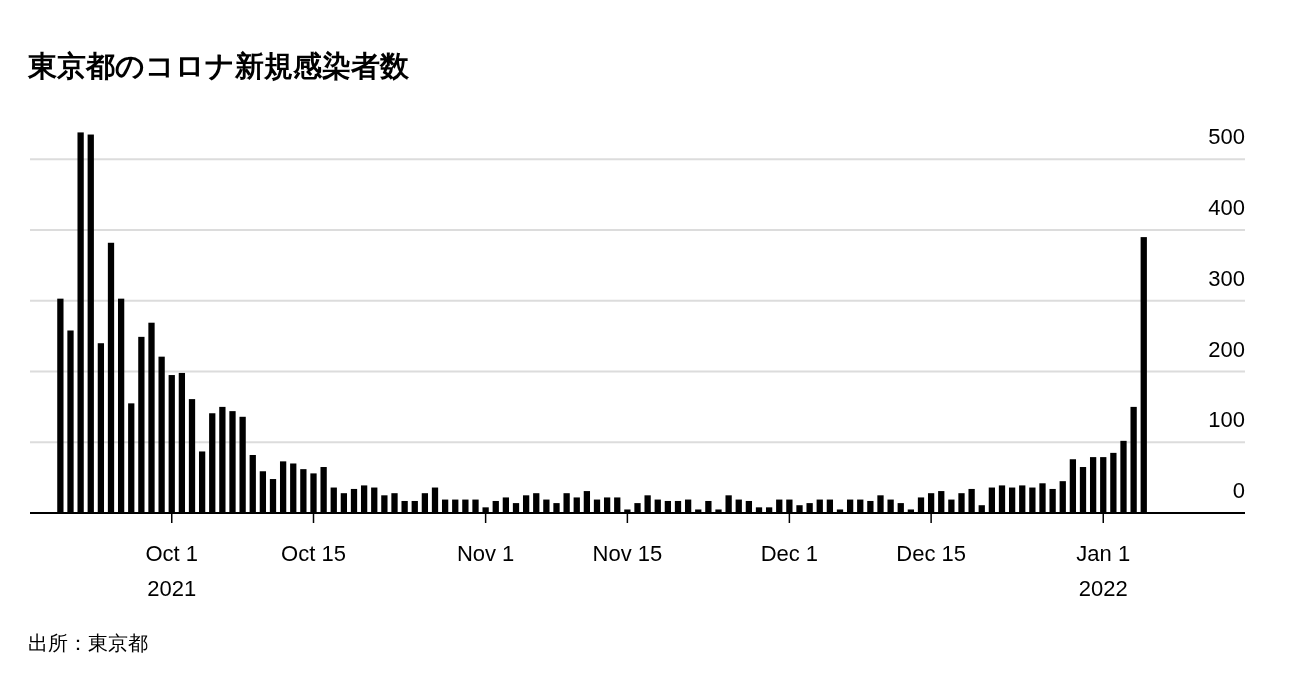  I want to click on text: 出所：東京都, so click(88, 643).